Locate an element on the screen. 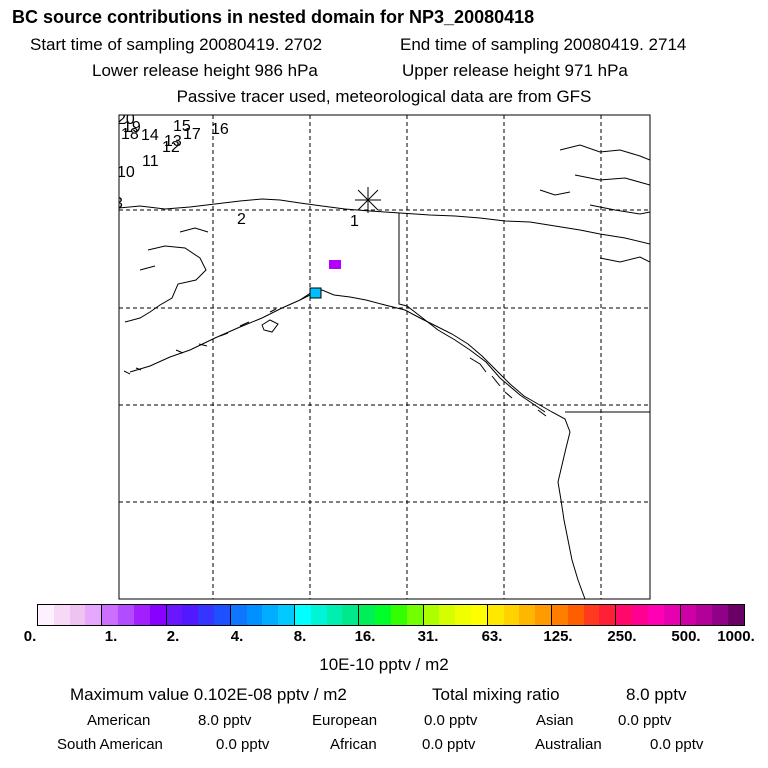 The width and height of the screenshot is (768, 768). colorbar-tick: 8. is located at coordinates (300, 636).